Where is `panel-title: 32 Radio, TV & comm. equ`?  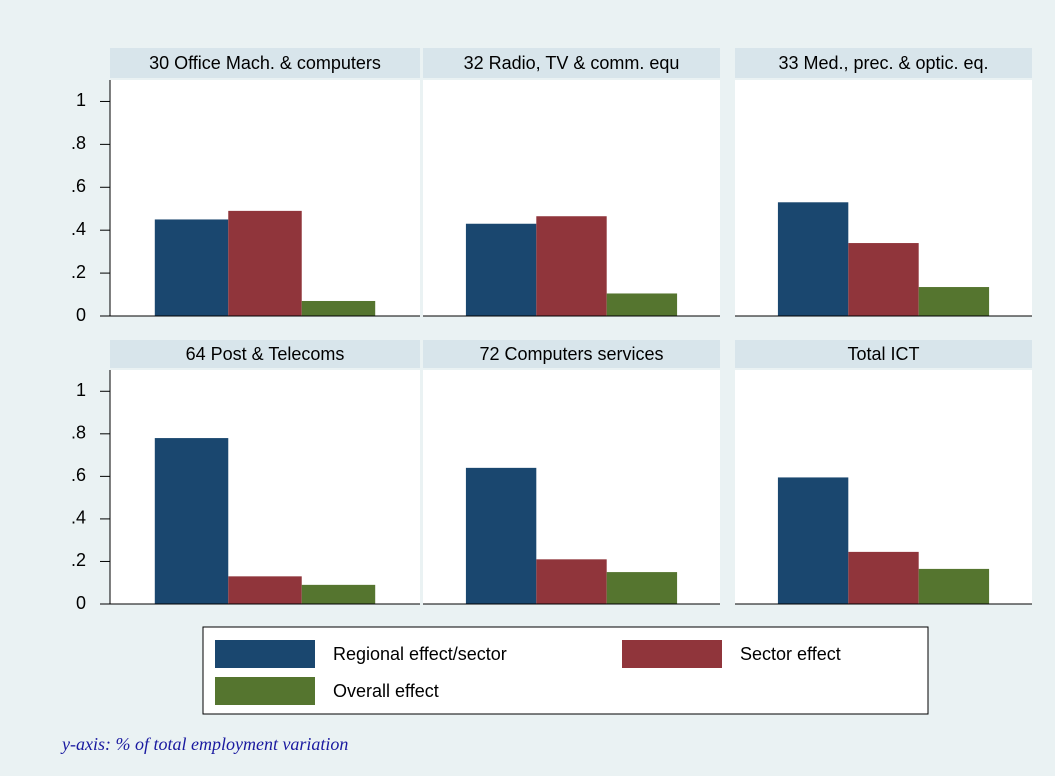 panel-title: 32 Radio, TV & comm. equ is located at coordinates (572, 63).